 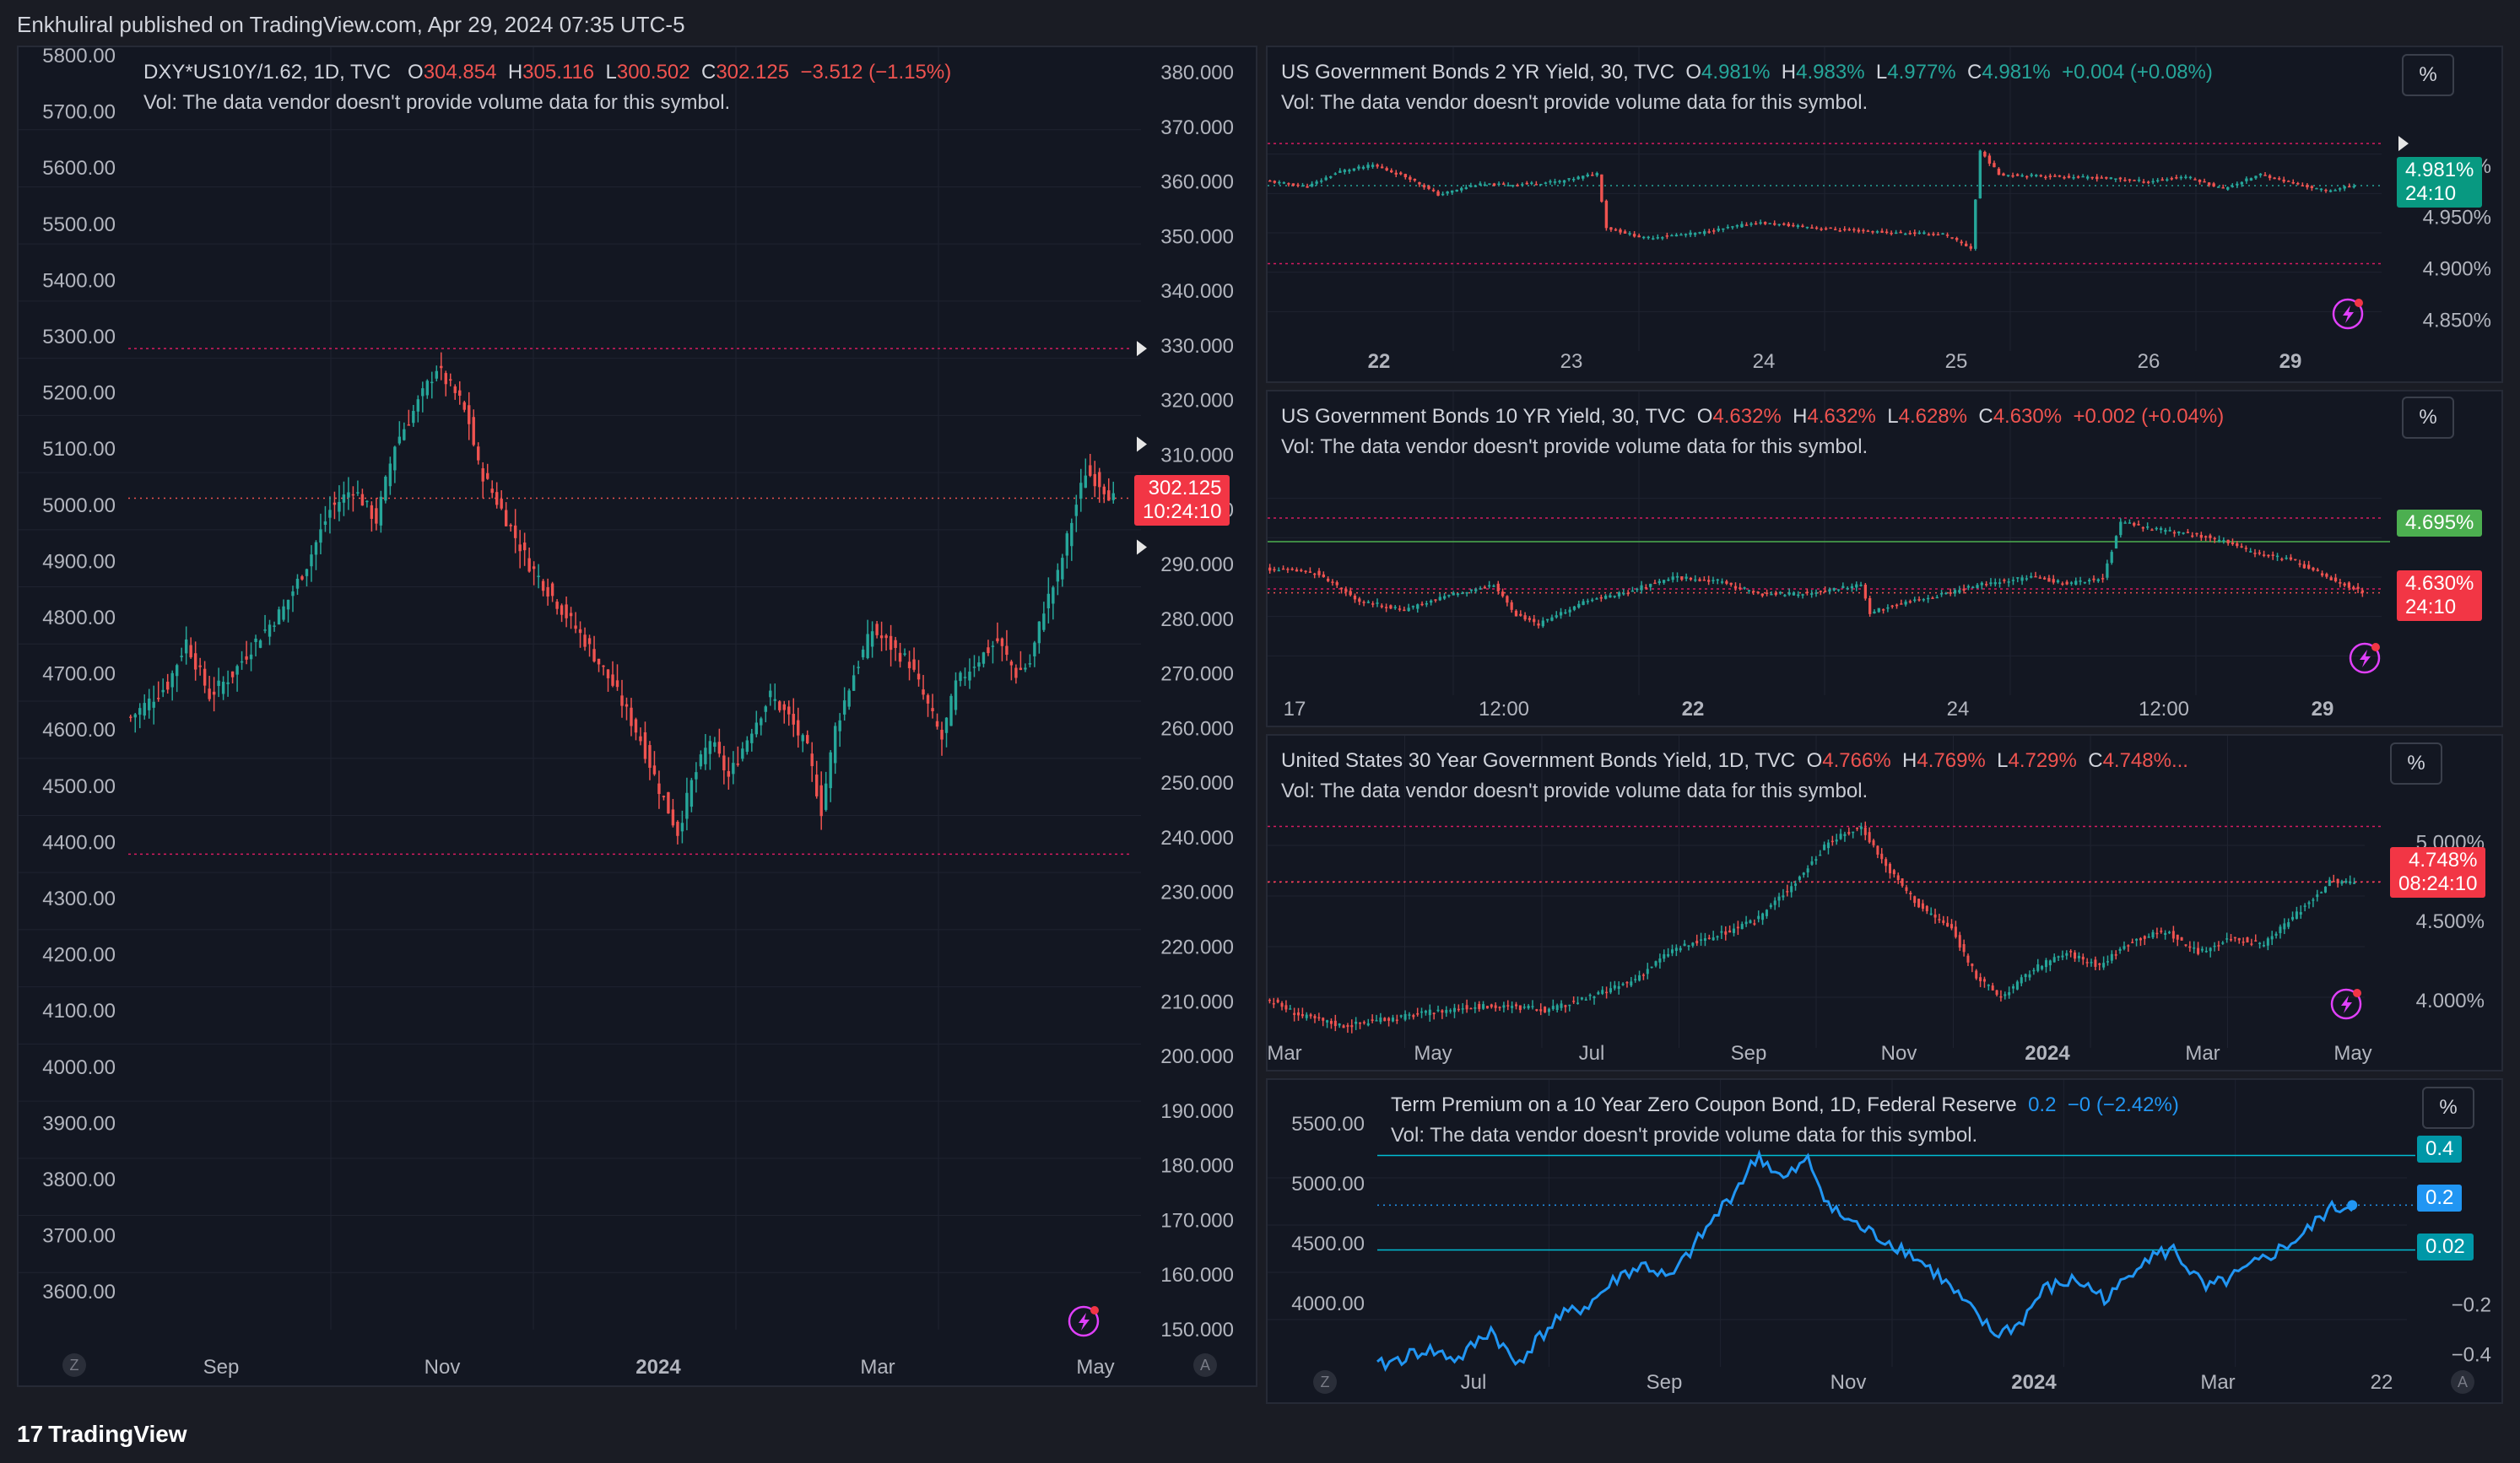 What do you see at coordinates (2440, 1149) in the screenshot?
I see `band-top-tag: 0.4` at bounding box center [2440, 1149].